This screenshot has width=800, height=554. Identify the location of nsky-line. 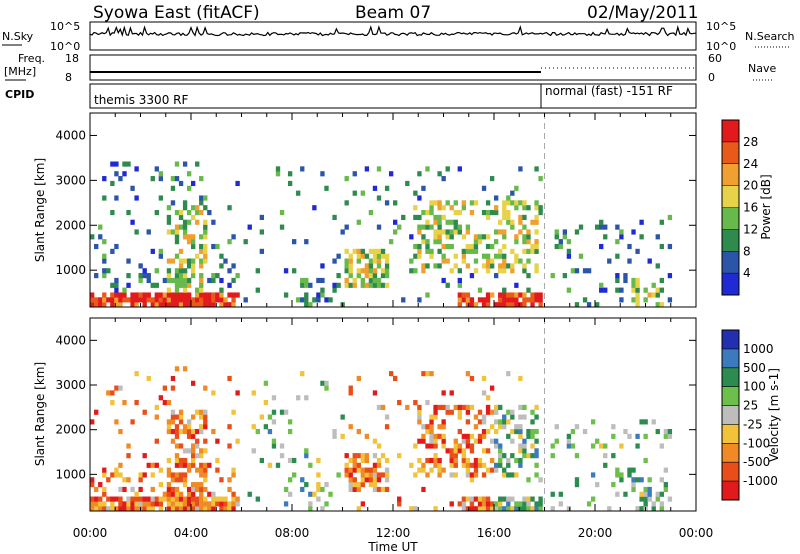
(393, 31).